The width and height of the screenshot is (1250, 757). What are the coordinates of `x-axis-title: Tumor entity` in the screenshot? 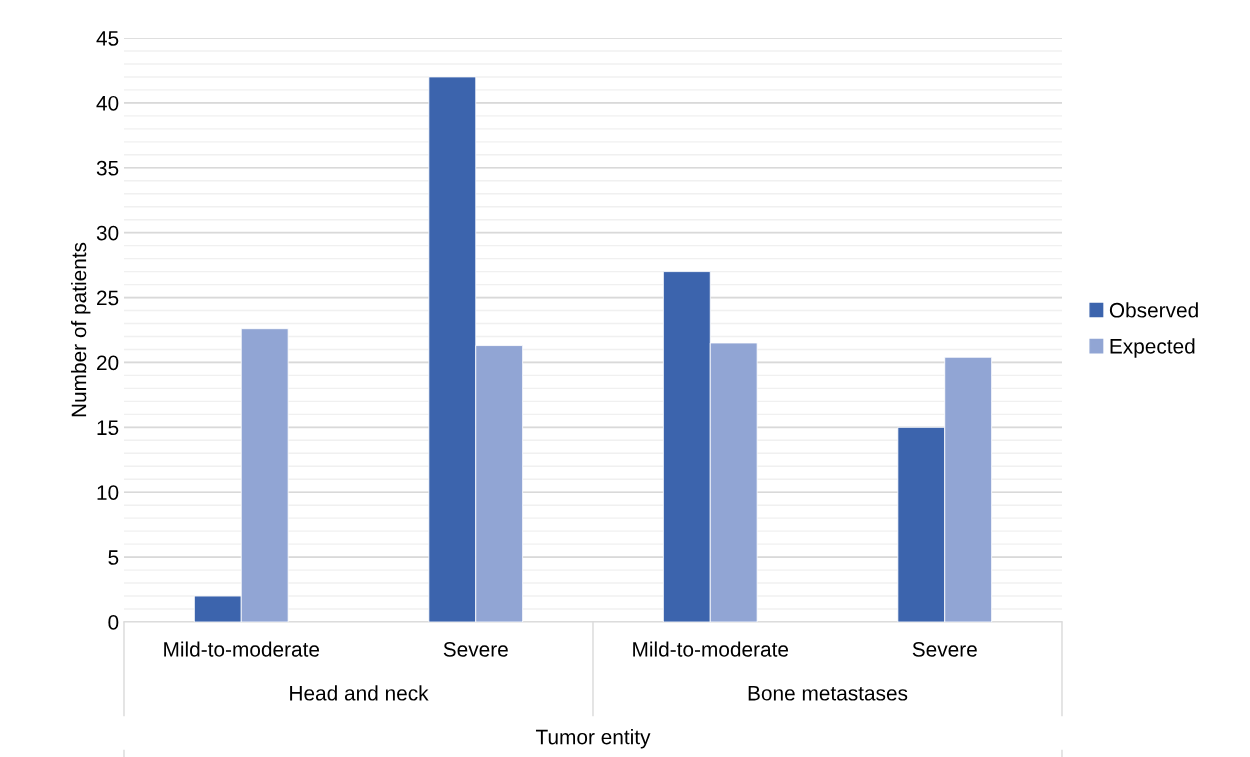 It's located at (593, 739).